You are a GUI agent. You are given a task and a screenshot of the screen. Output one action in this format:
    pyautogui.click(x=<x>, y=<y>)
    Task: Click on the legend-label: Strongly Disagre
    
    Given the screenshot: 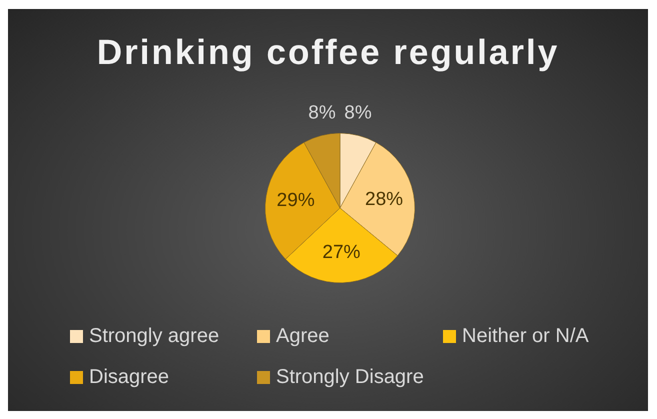 What is the action you would take?
    pyautogui.click(x=350, y=377)
    